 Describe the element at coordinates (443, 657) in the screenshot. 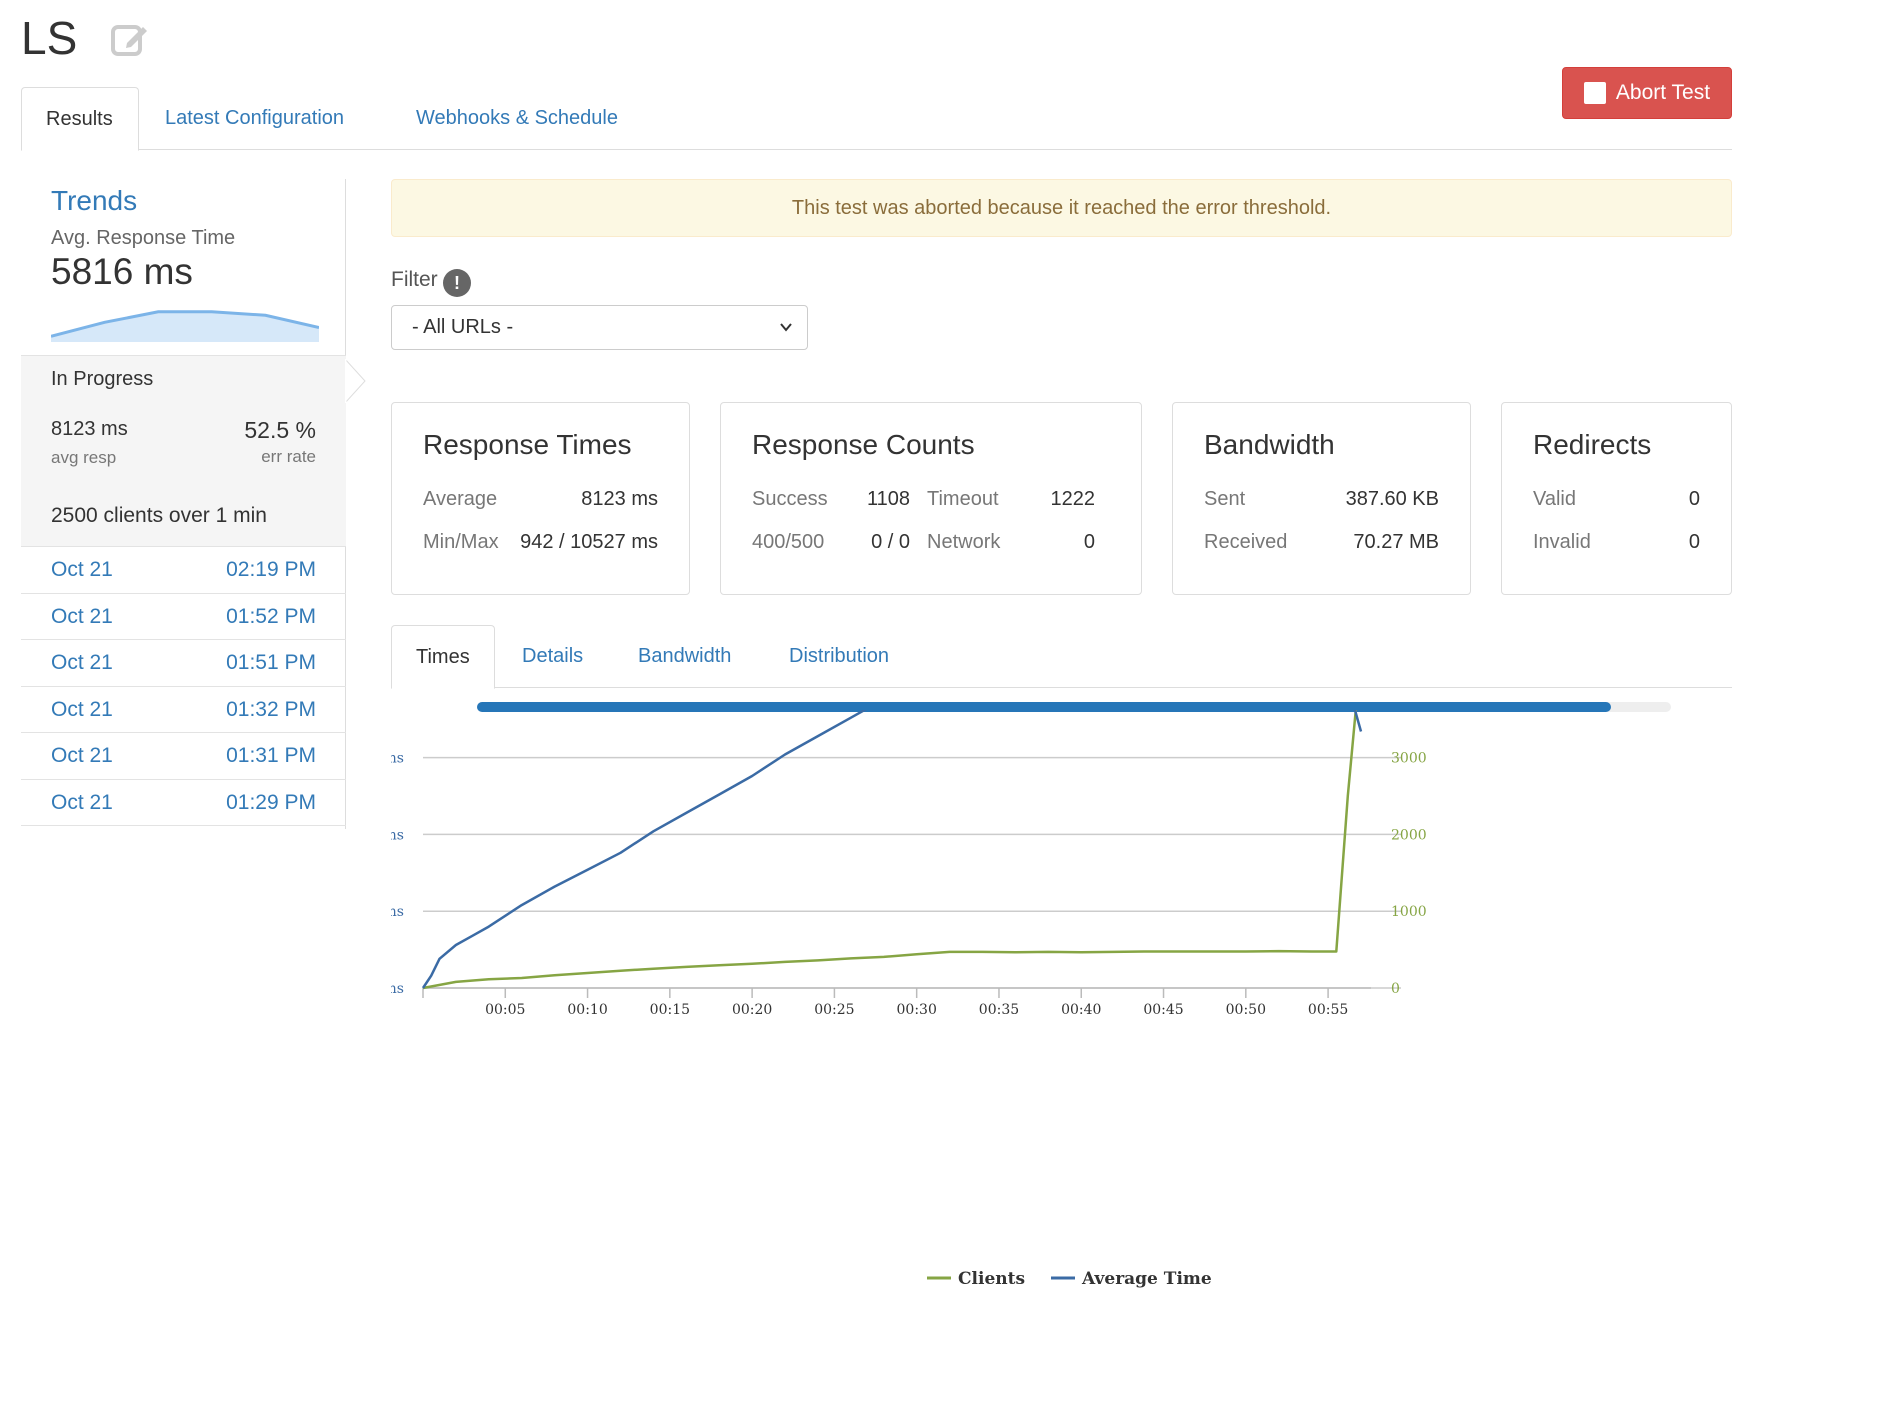

I see `tab-times: Times` at that location.